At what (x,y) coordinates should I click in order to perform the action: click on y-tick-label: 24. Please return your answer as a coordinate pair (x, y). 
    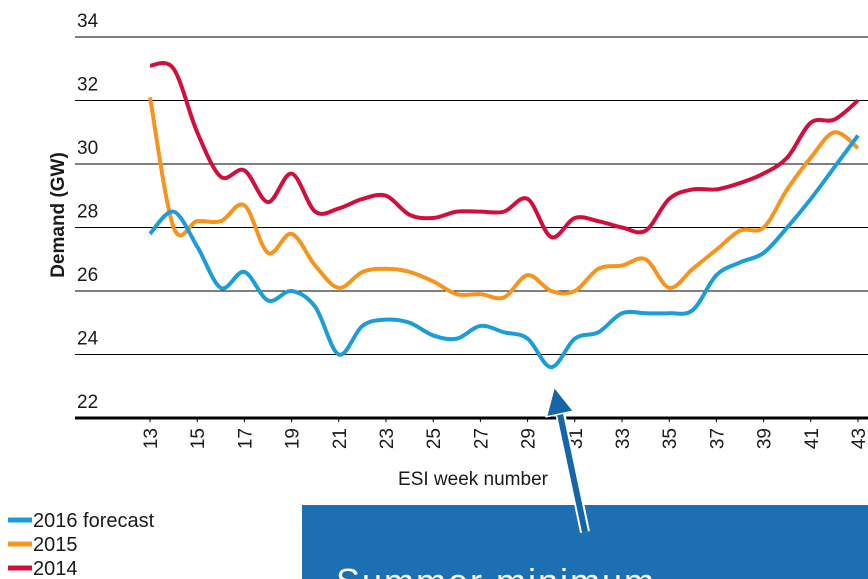
    Looking at the image, I should click on (88, 339).